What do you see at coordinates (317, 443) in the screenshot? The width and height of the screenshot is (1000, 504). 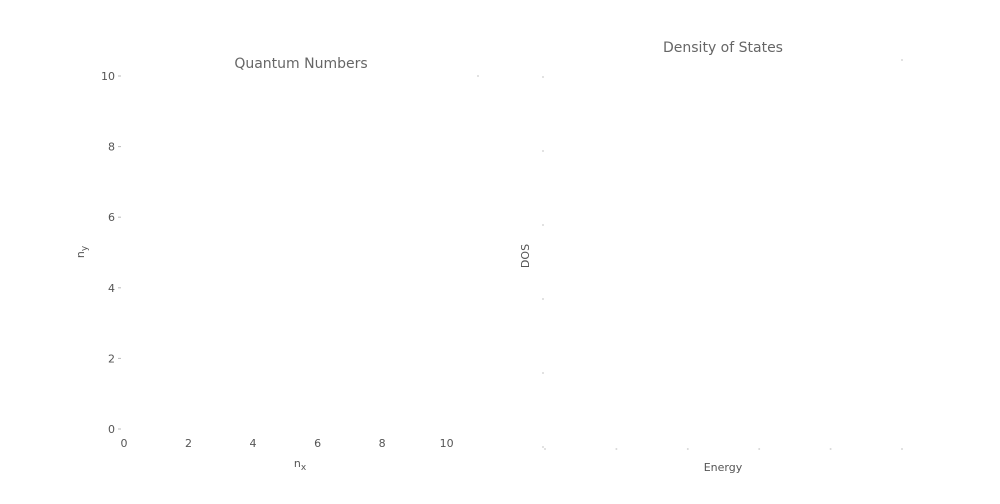 I see `x-tick-label: 6` at bounding box center [317, 443].